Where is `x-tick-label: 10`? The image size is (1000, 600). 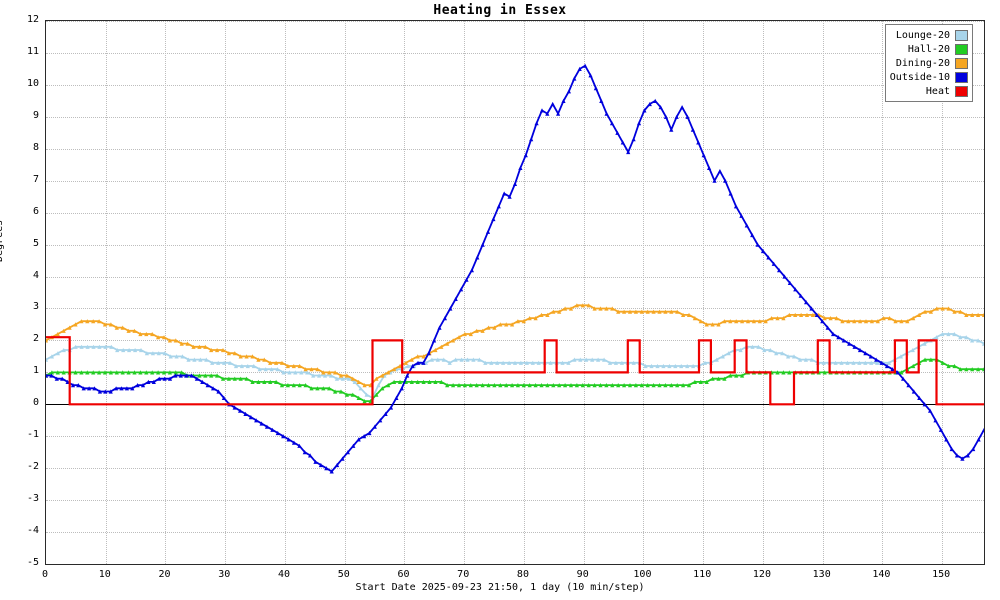 x-tick-label: 10 is located at coordinates (104, 574).